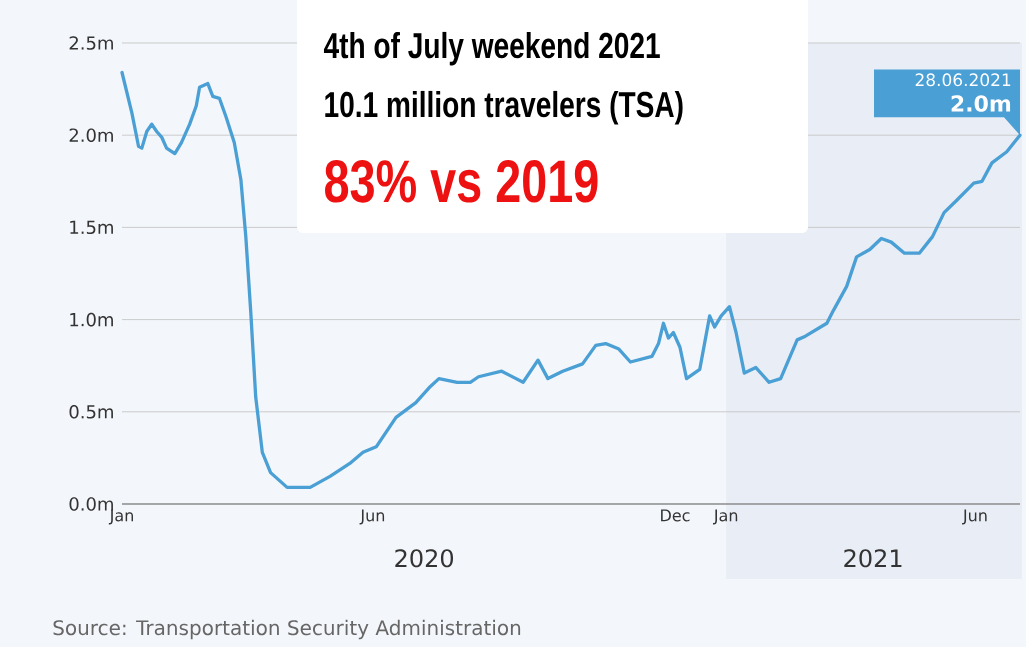 The width and height of the screenshot is (1026, 647). Describe the element at coordinates (873, 558) in the screenshot. I see `text: 2021` at that location.